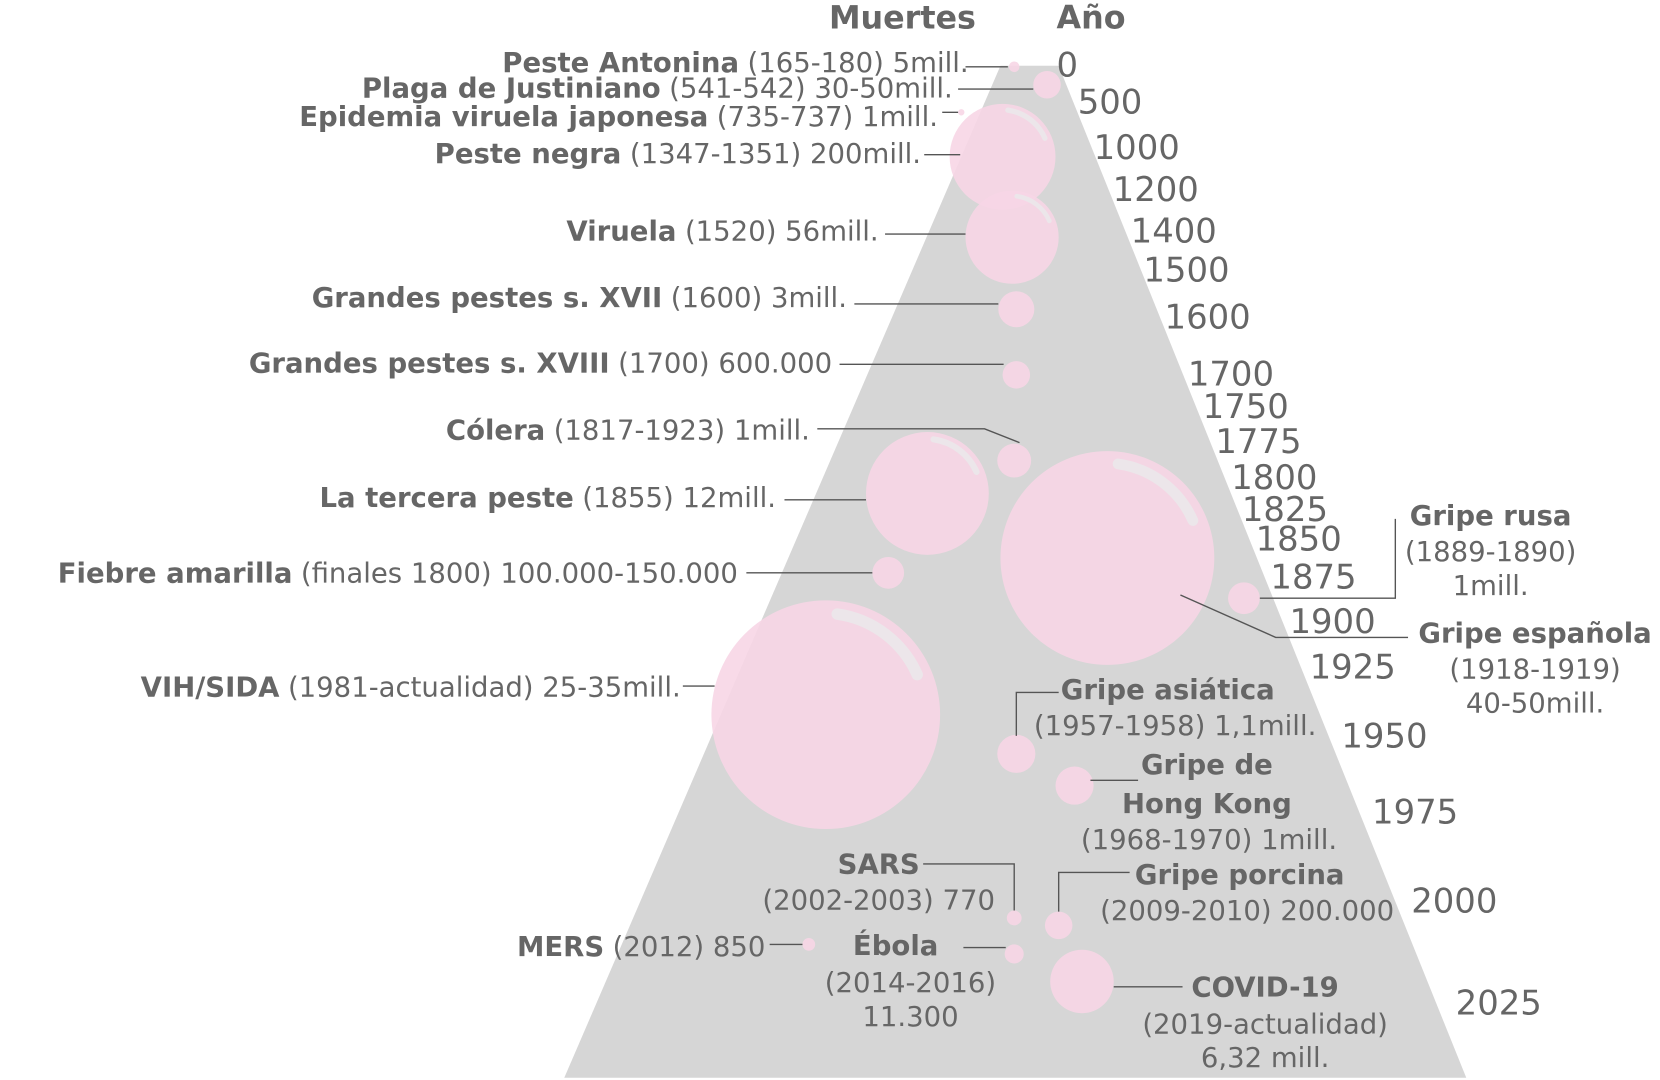 The image size is (1660, 1080). I want to click on epidemic-name: Ébola, so click(895, 945).